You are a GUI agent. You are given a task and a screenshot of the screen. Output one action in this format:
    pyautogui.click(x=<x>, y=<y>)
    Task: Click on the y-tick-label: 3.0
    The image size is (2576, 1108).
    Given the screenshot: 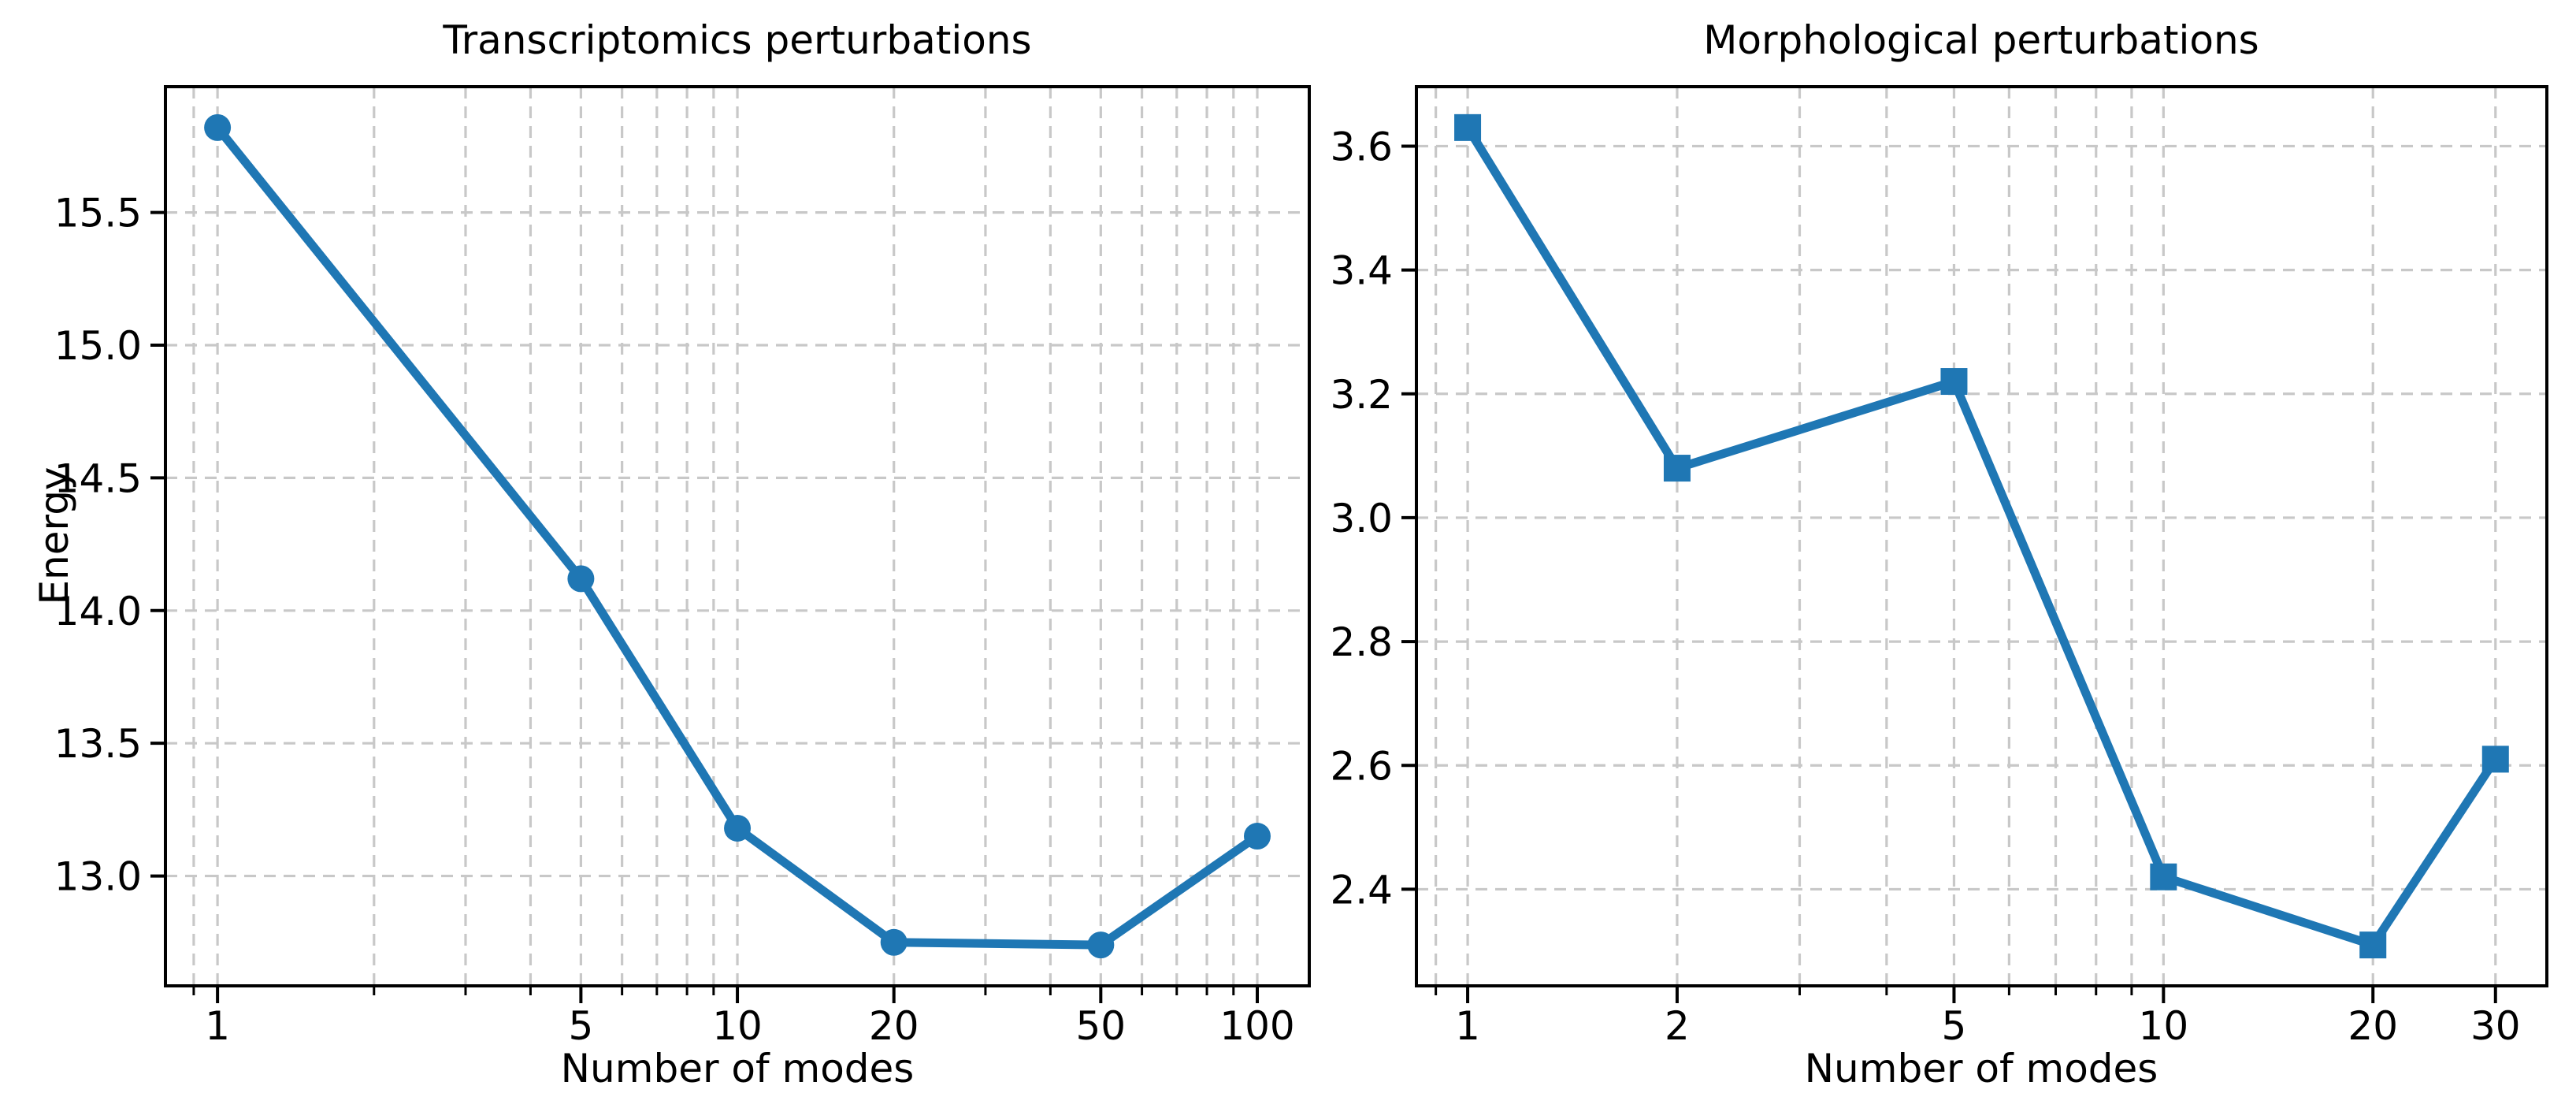 What is the action you would take?
    pyautogui.click(x=1361, y=518)
    